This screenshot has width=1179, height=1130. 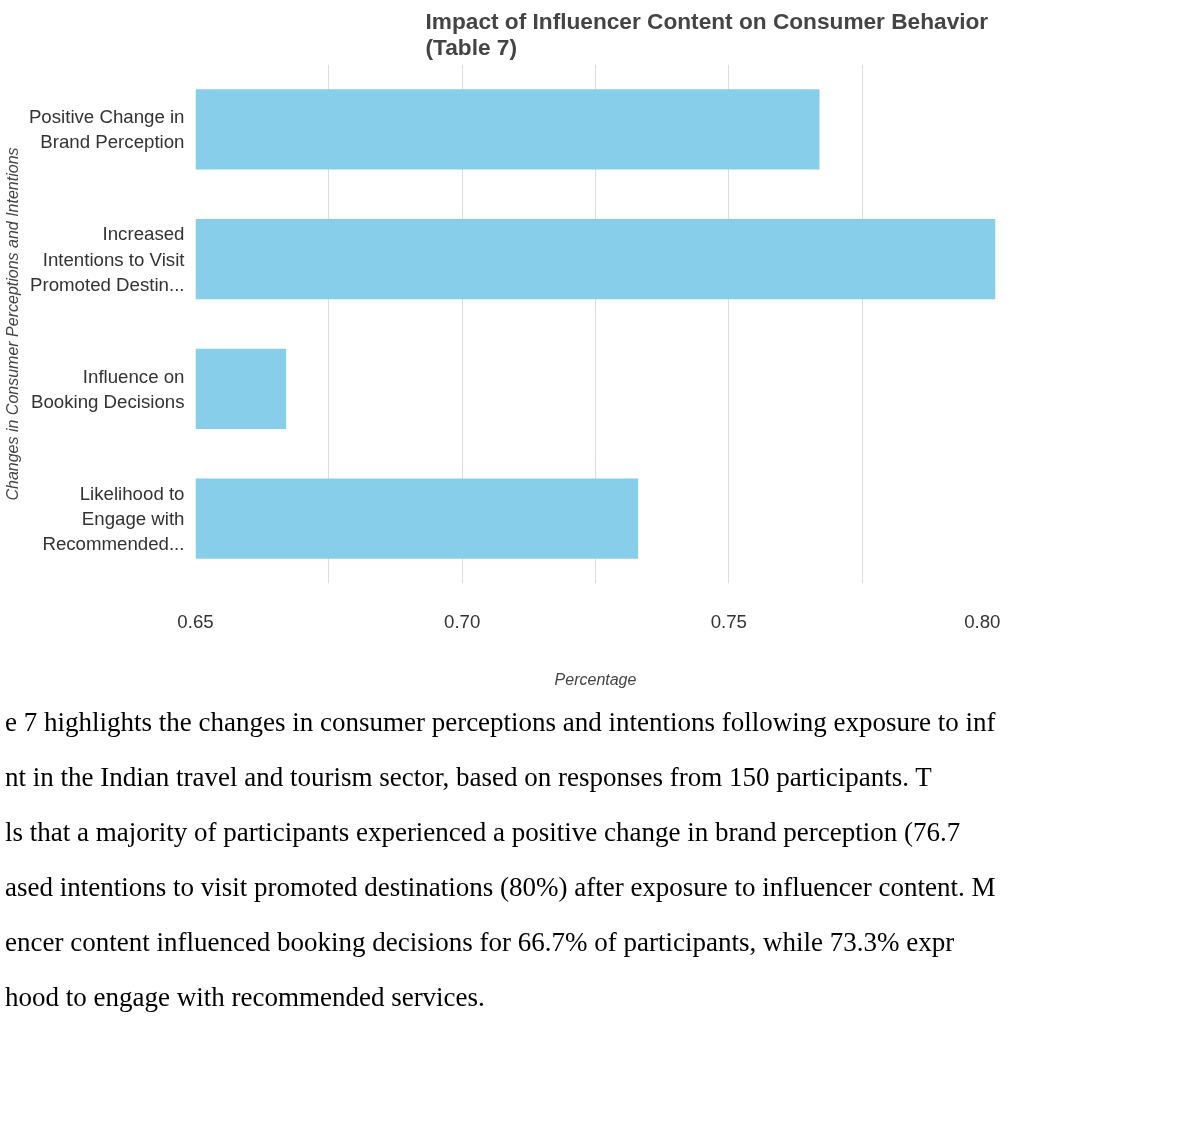 What do you see at coordinates (245, 997) in the screenshot?
I see `text: hood to engage with recommended services.` at bounding box center [245, 997].